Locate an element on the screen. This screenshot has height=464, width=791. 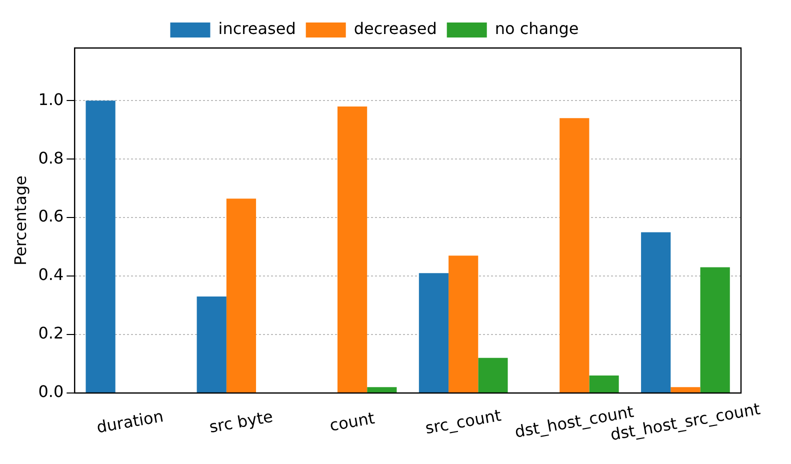
legend-label: decreased is located at coordinates (395, 28).